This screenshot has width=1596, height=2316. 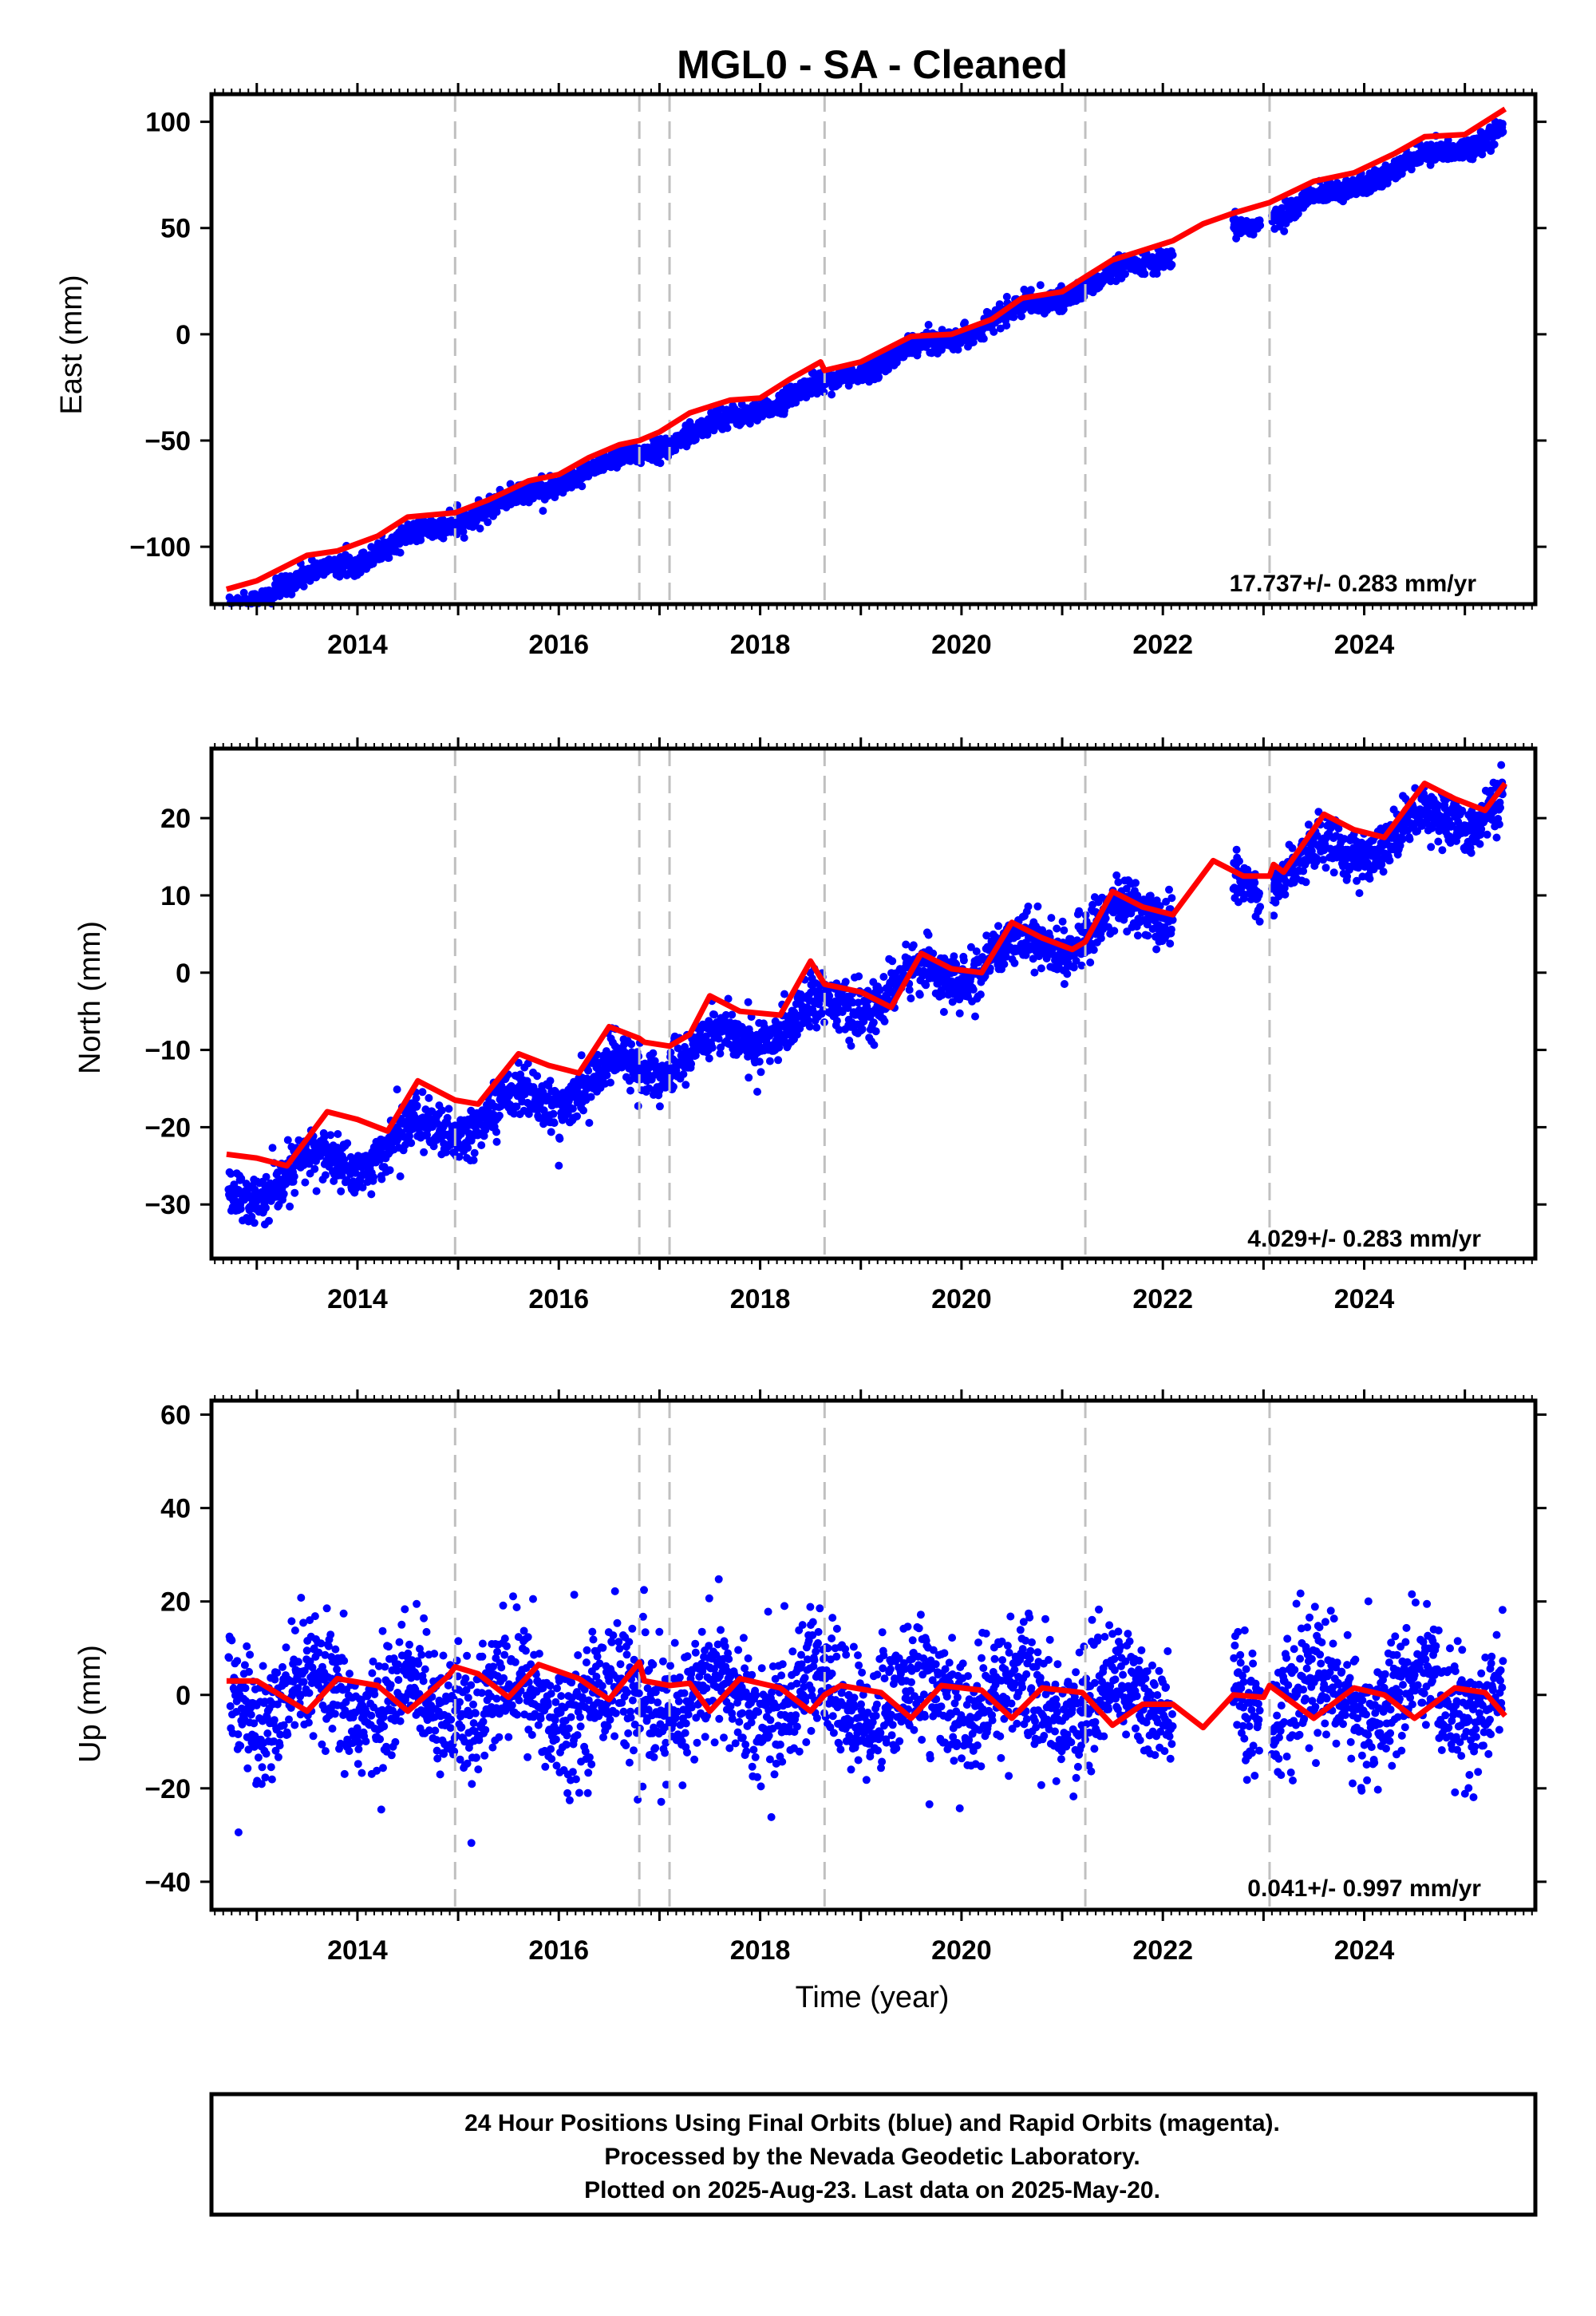 I want to click on up-model-line, so click(x=866, y=1695).